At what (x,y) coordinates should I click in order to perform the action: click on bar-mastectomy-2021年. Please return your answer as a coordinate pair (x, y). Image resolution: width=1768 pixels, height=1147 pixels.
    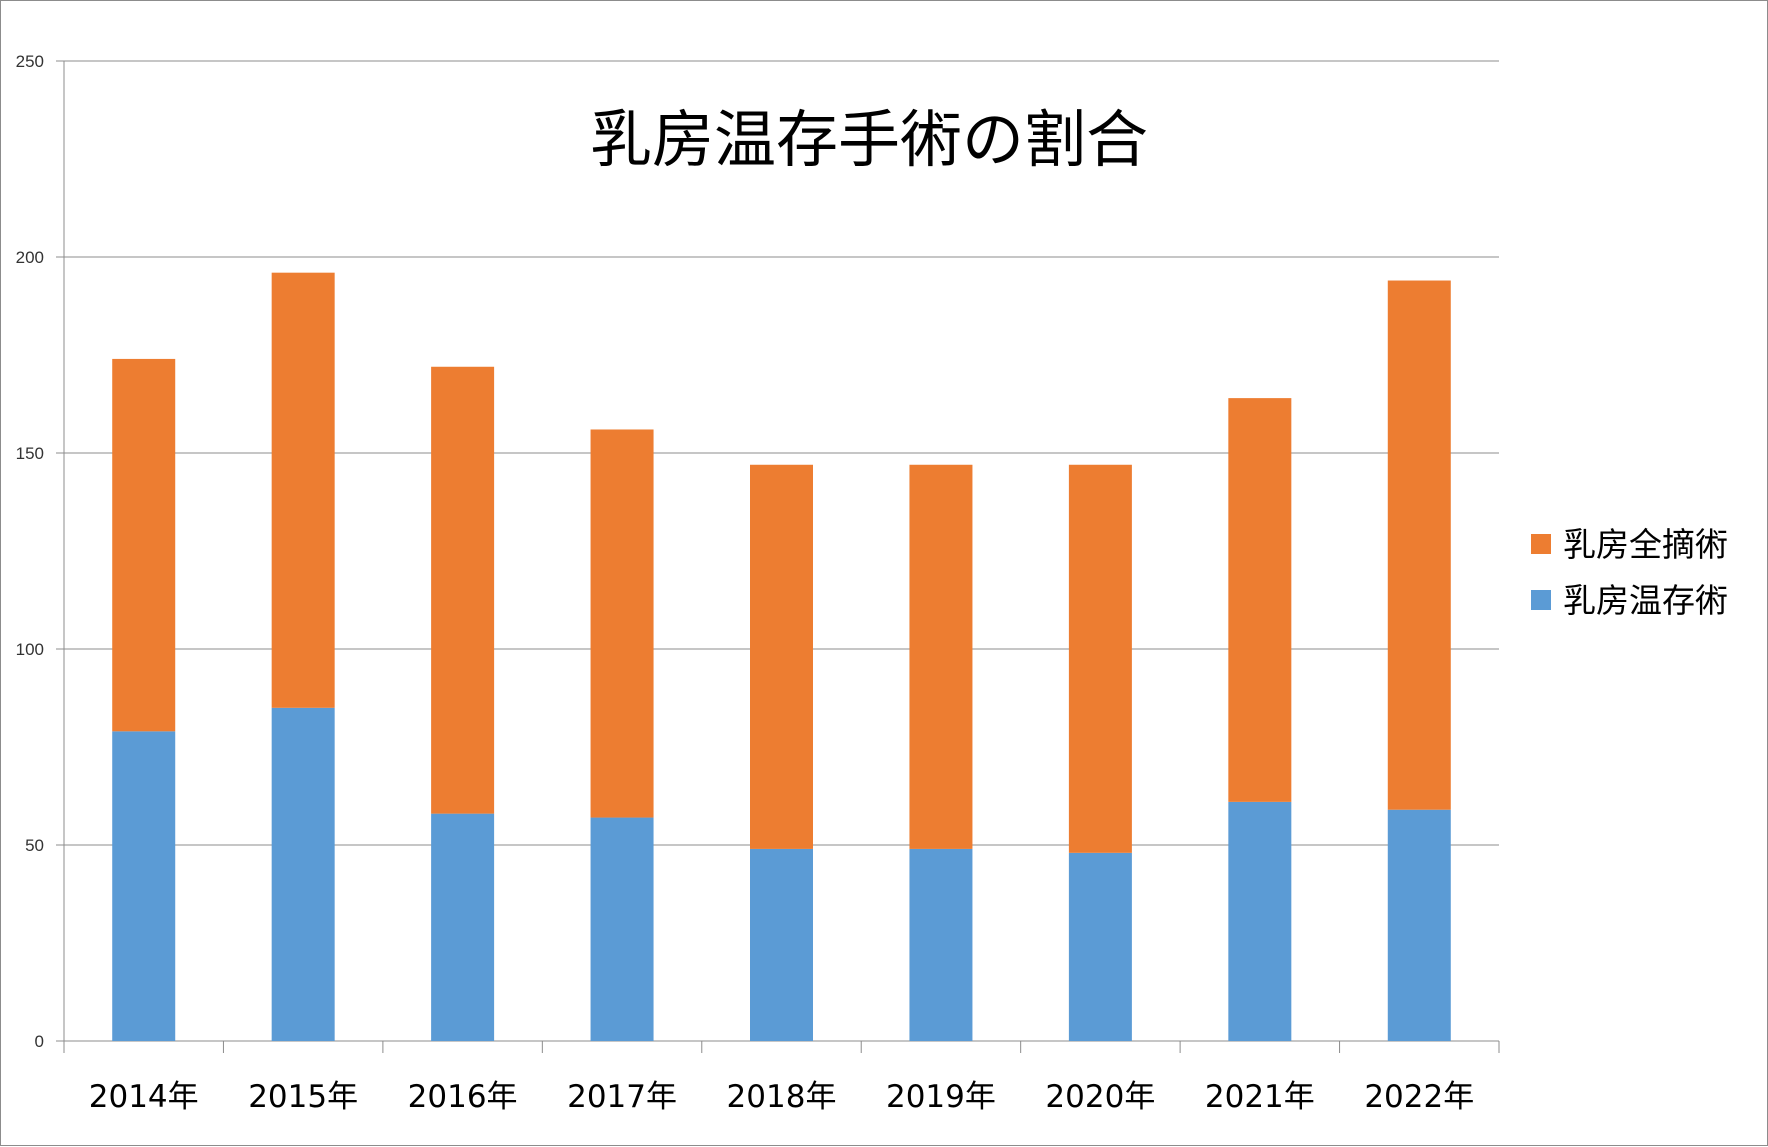
    Looking at the image, I should click on (1260, 600).